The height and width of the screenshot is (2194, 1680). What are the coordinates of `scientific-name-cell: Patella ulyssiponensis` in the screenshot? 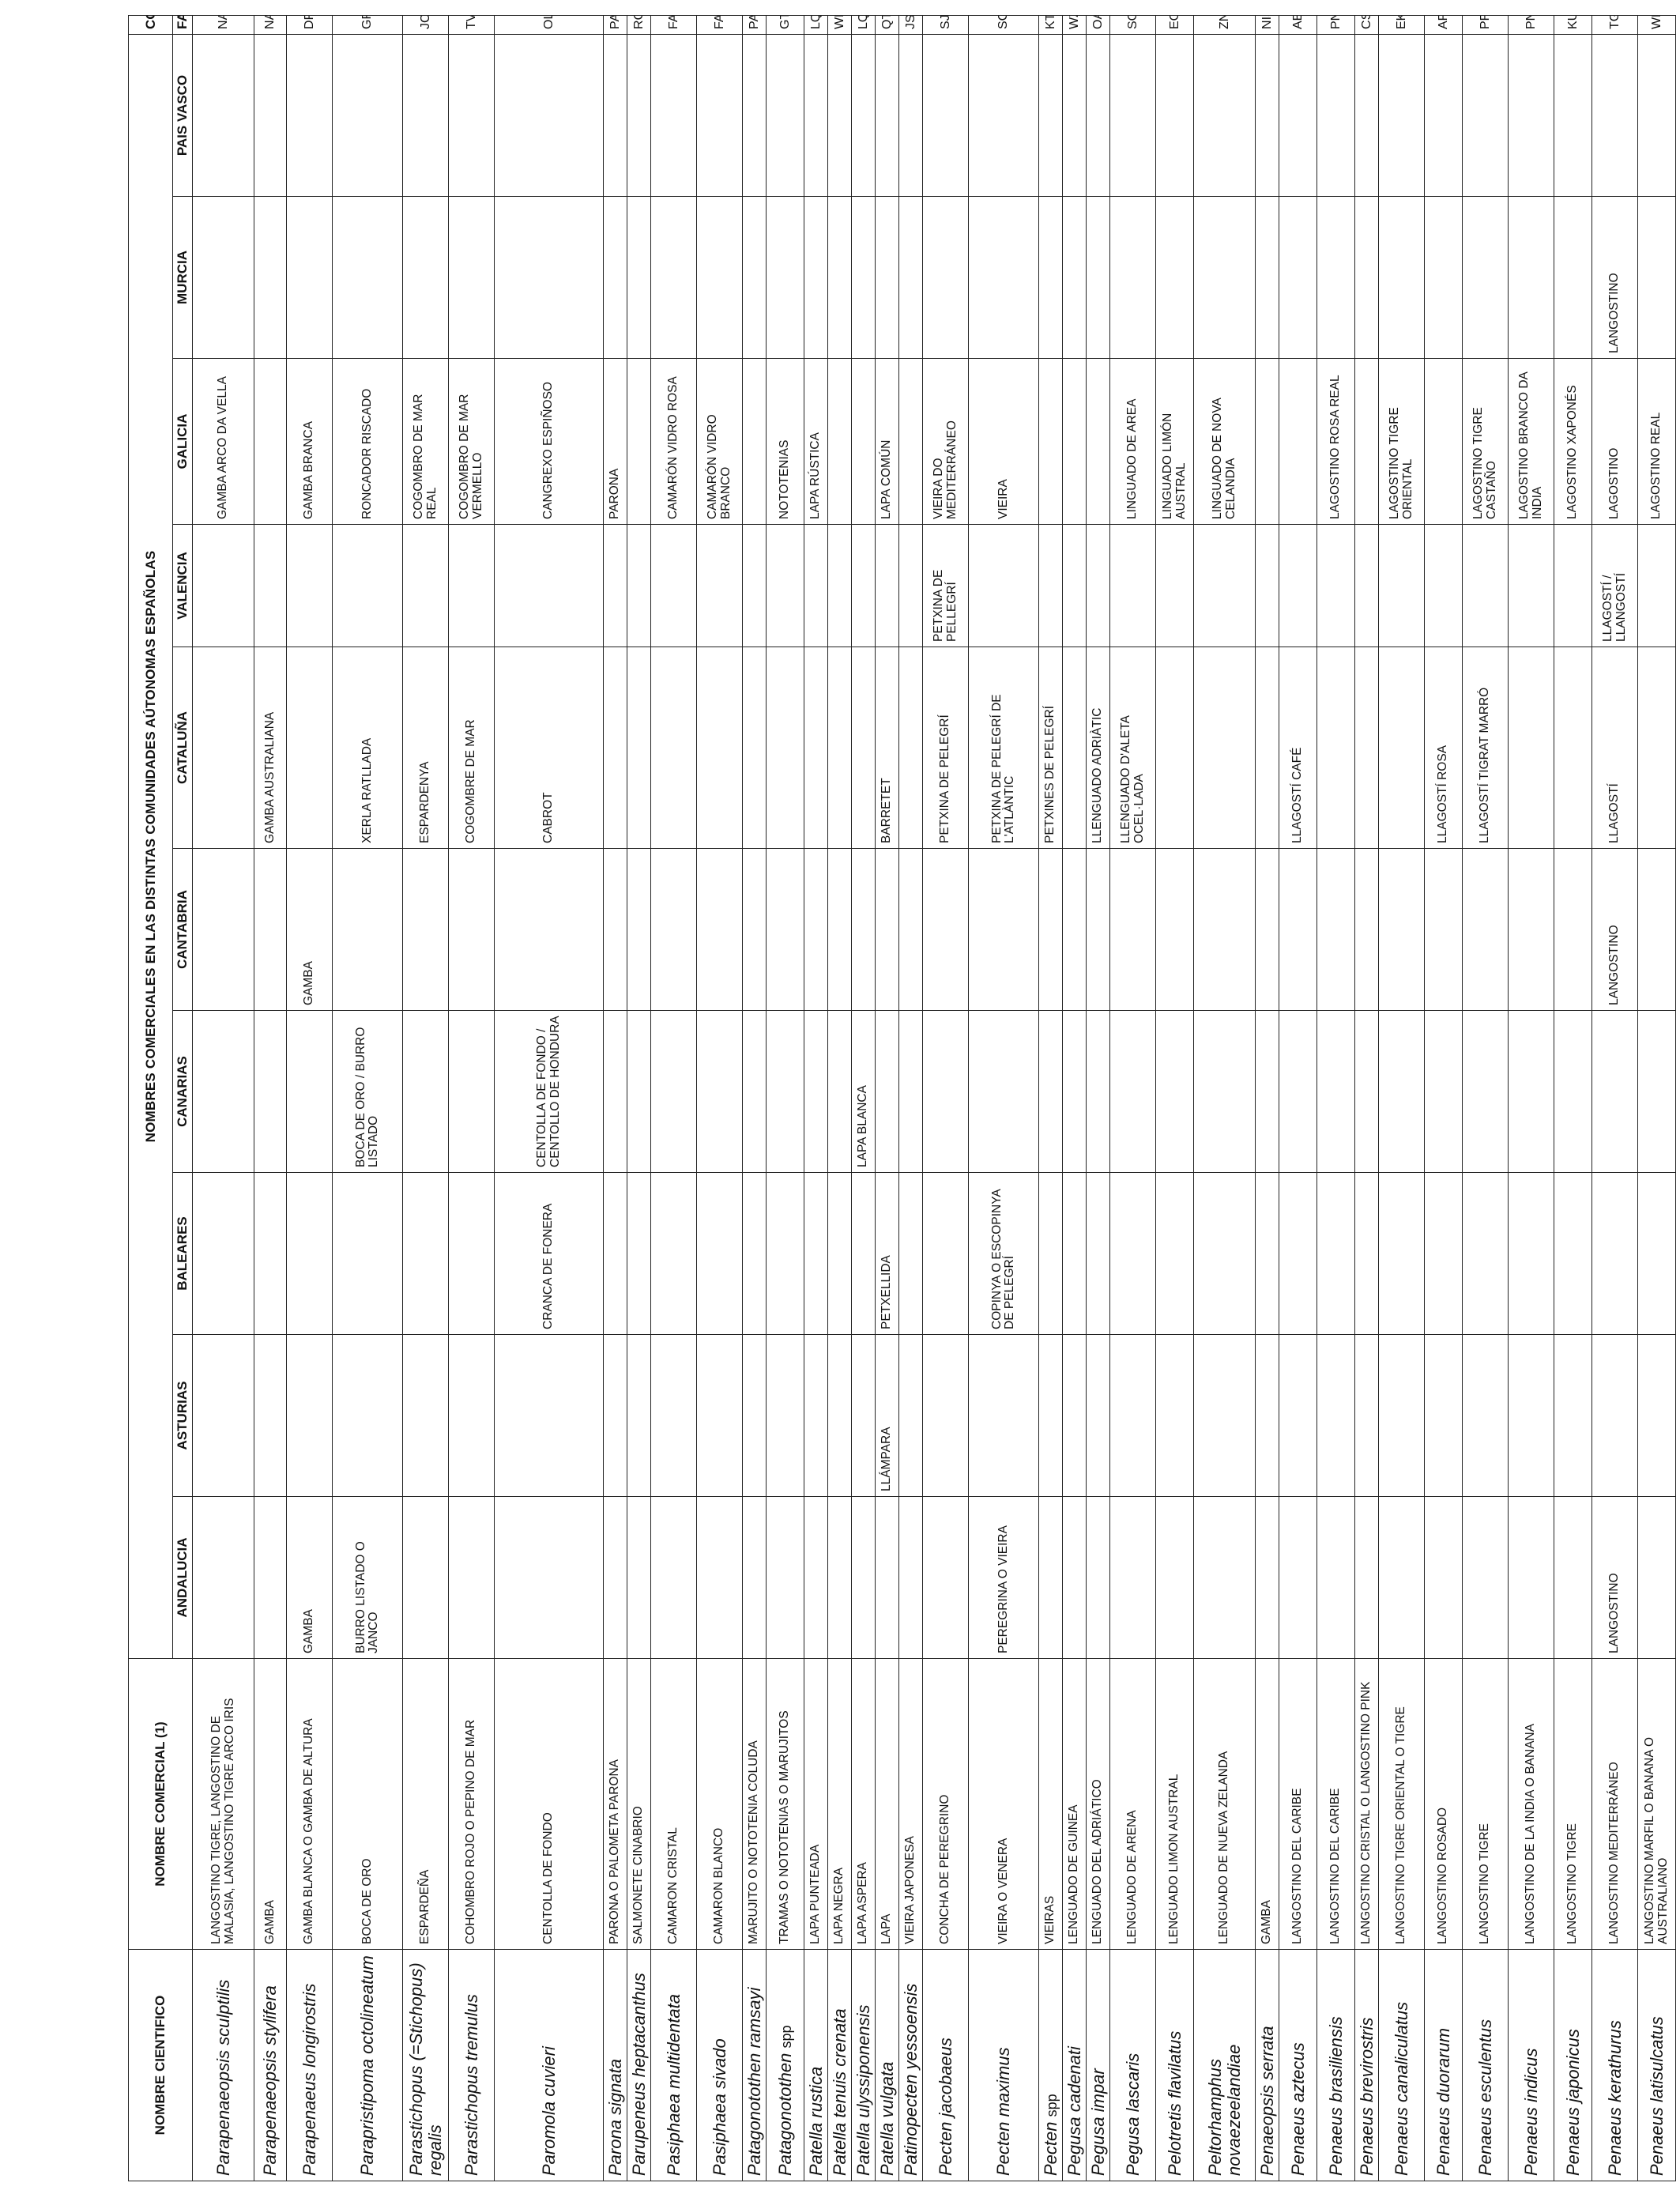 It's located at (863, 2065).